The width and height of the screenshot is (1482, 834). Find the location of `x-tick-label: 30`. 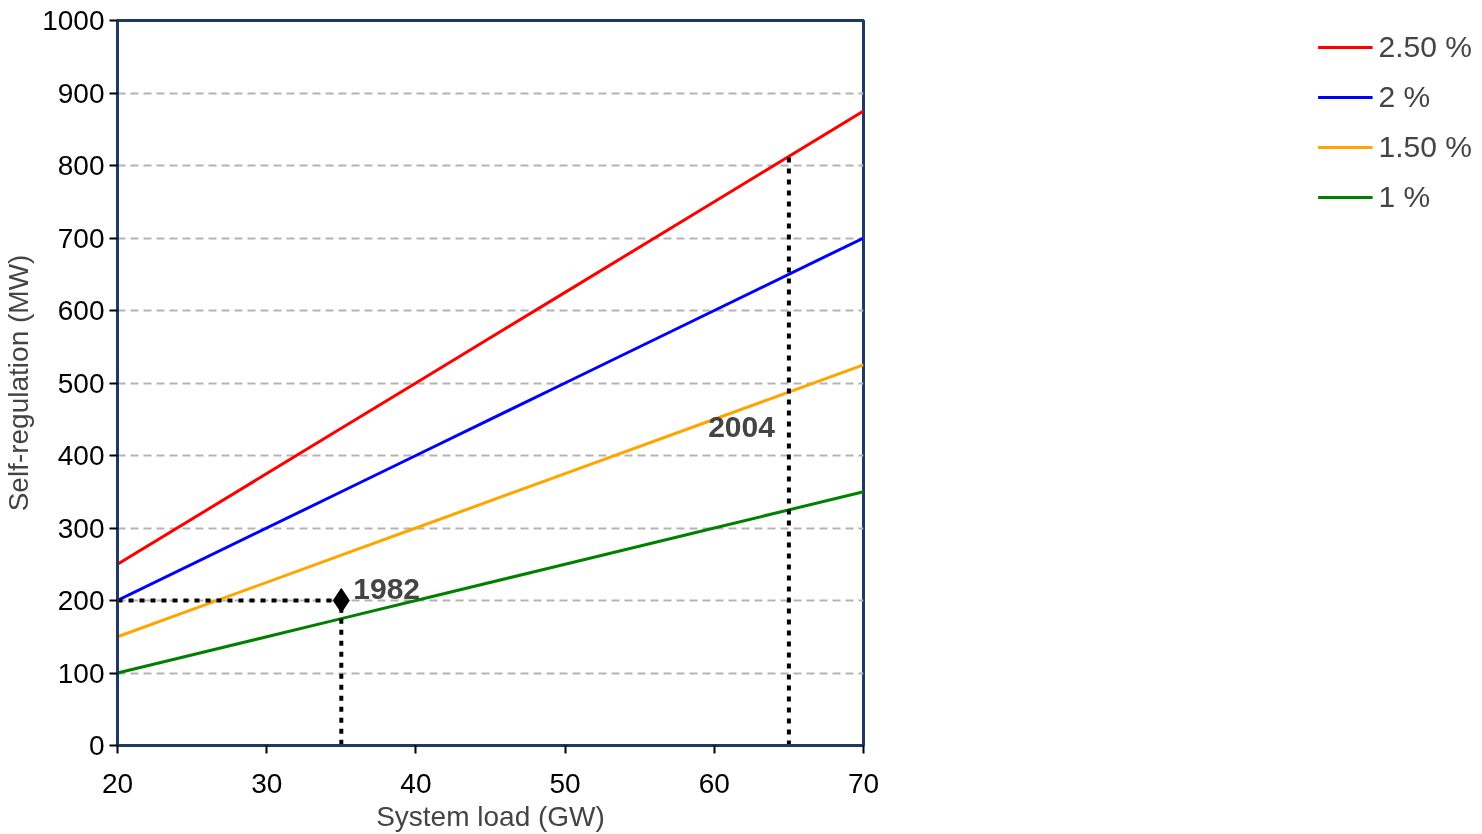

x-tick-label: 30 is located at coordinates (267, 783).